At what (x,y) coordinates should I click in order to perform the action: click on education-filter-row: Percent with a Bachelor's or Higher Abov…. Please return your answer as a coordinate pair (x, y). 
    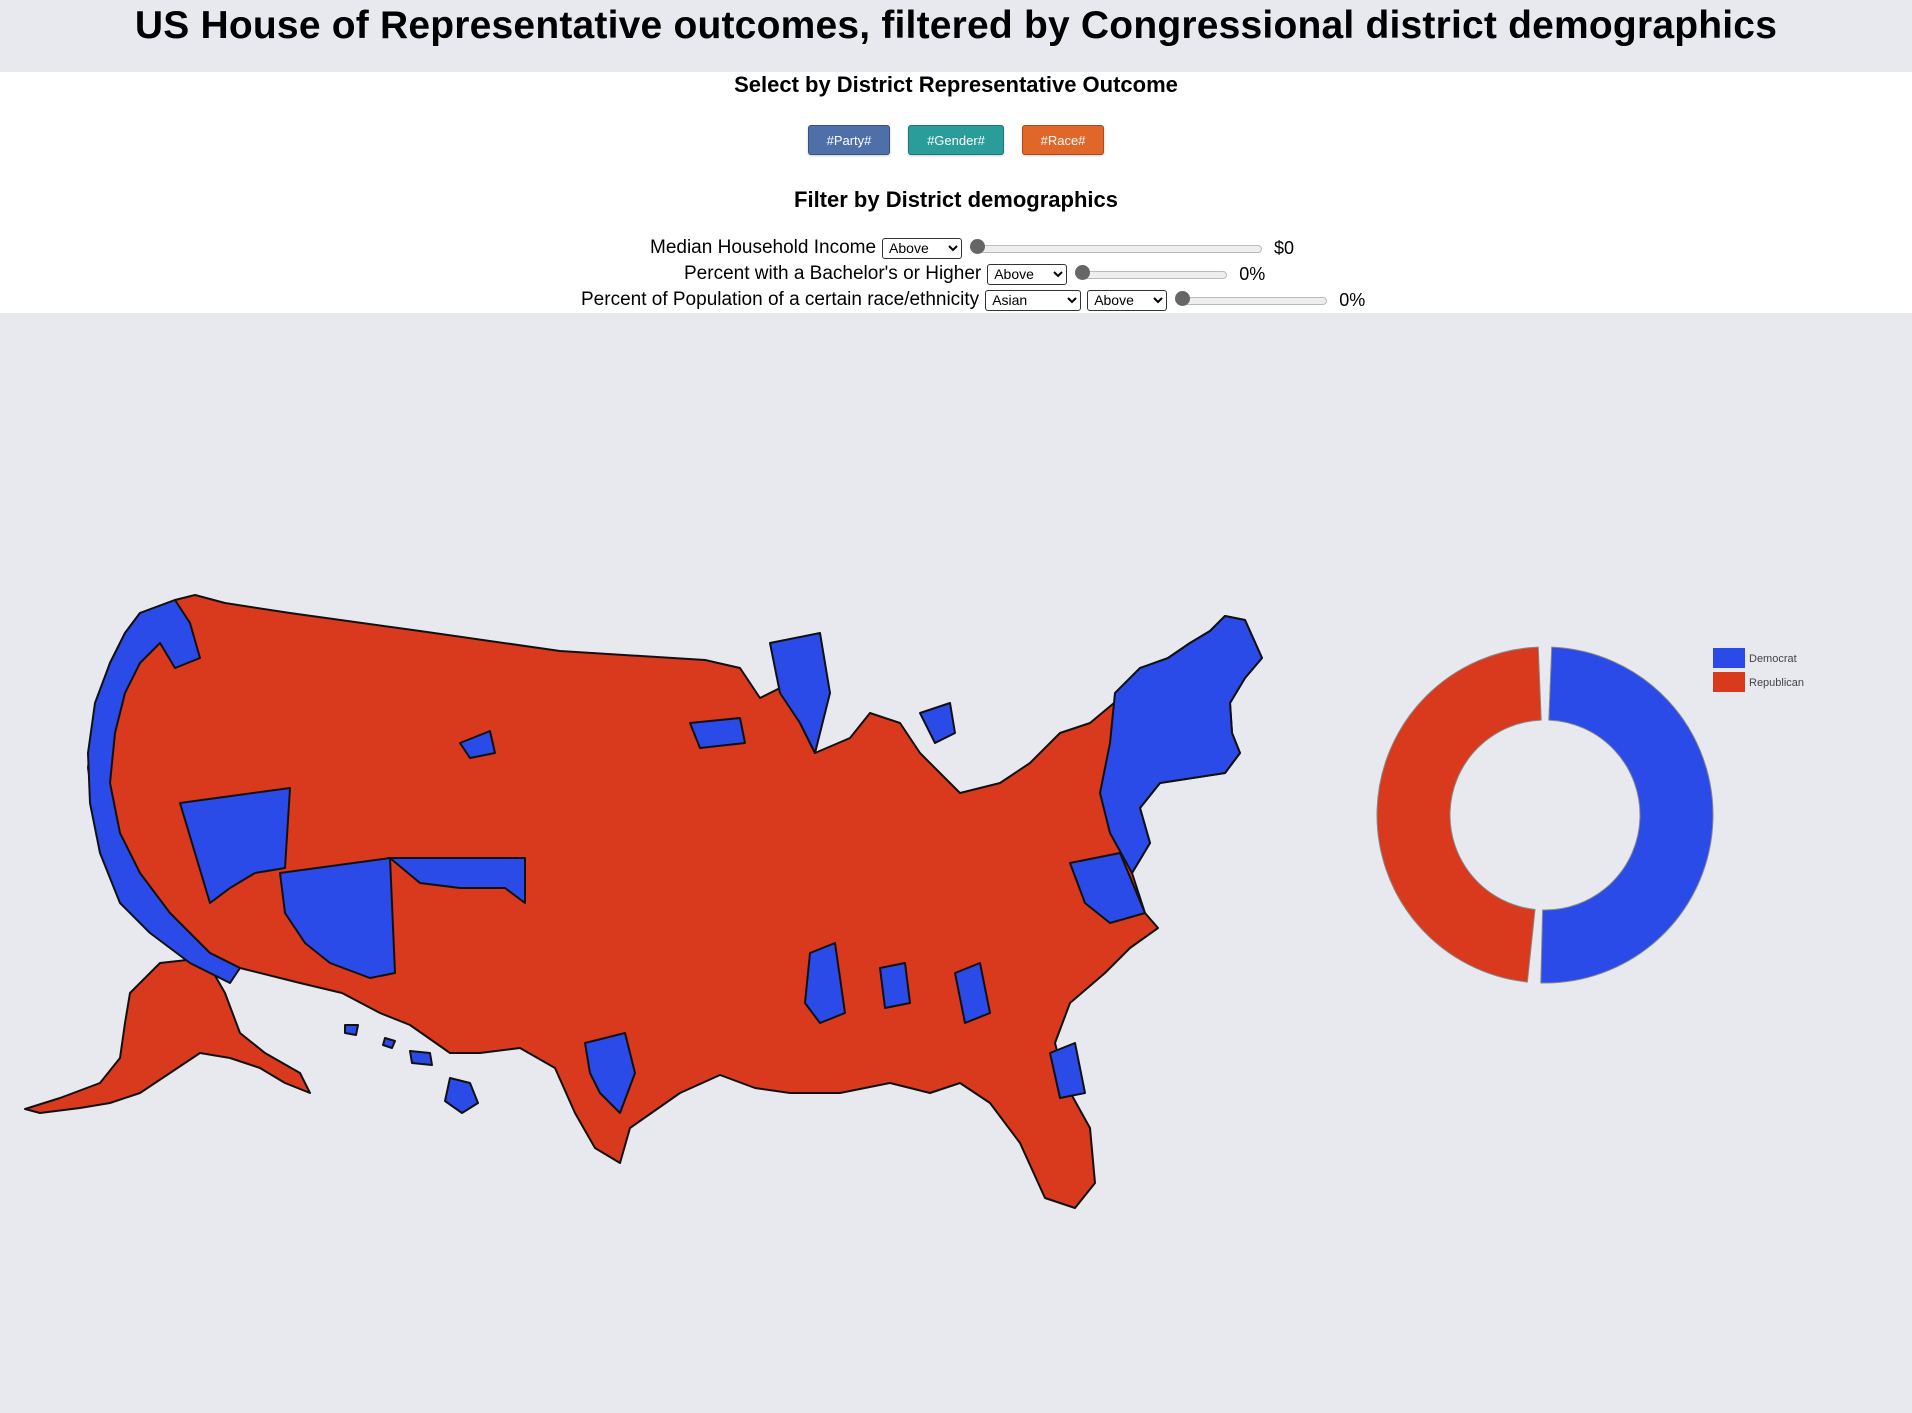
    Looking at the image, I should click on (974, 274).